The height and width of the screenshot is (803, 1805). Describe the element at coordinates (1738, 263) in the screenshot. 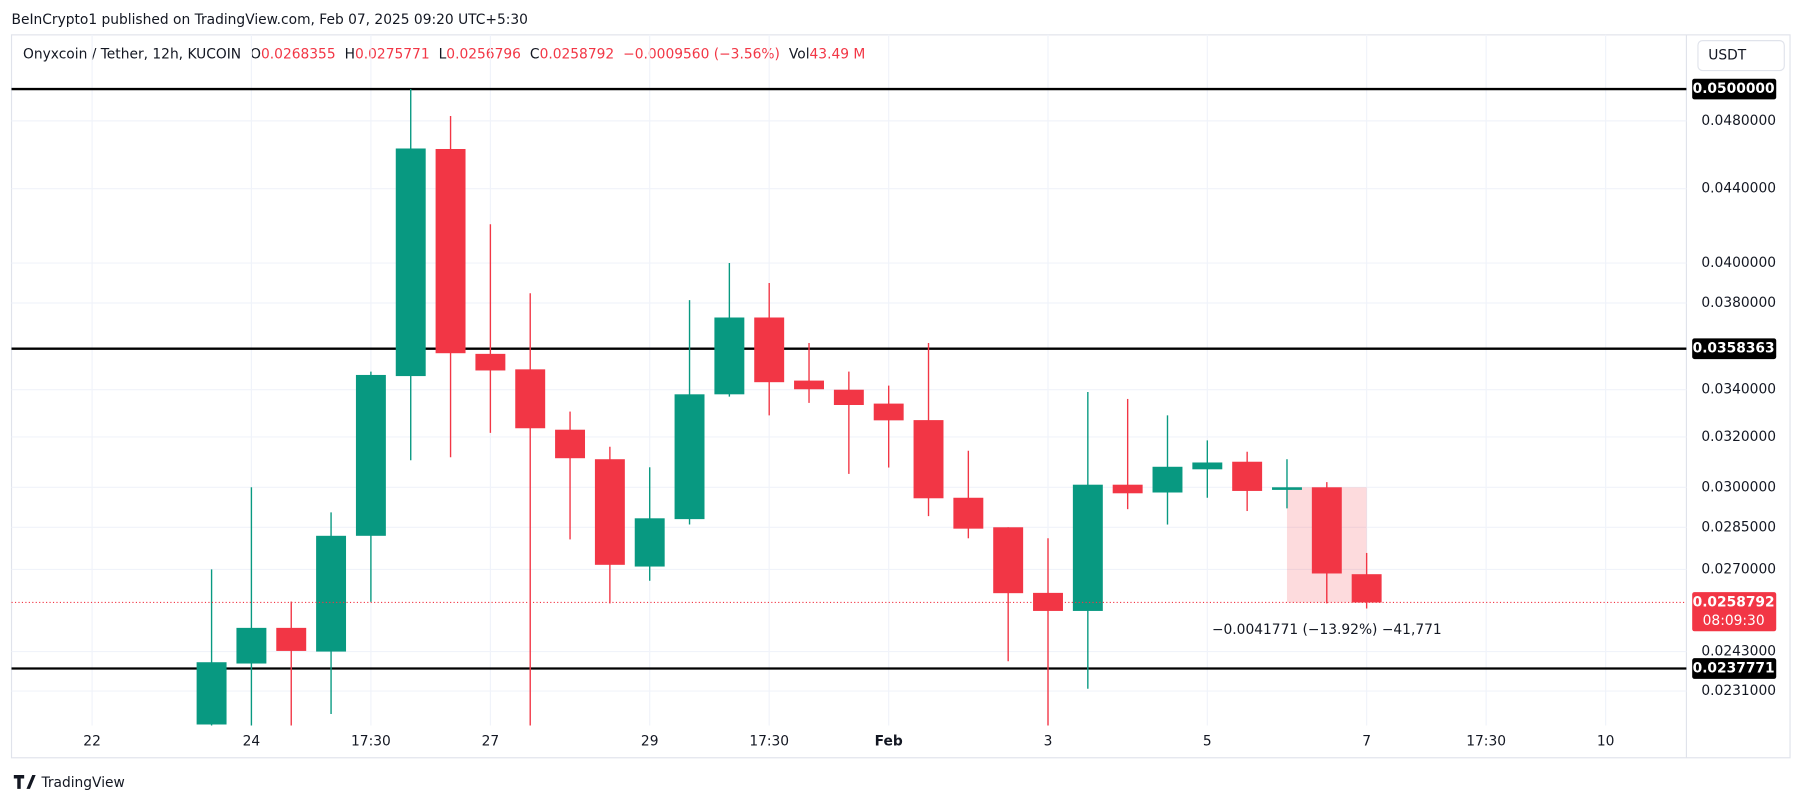

I see `y-tick-label: 0.0400000` at that location.